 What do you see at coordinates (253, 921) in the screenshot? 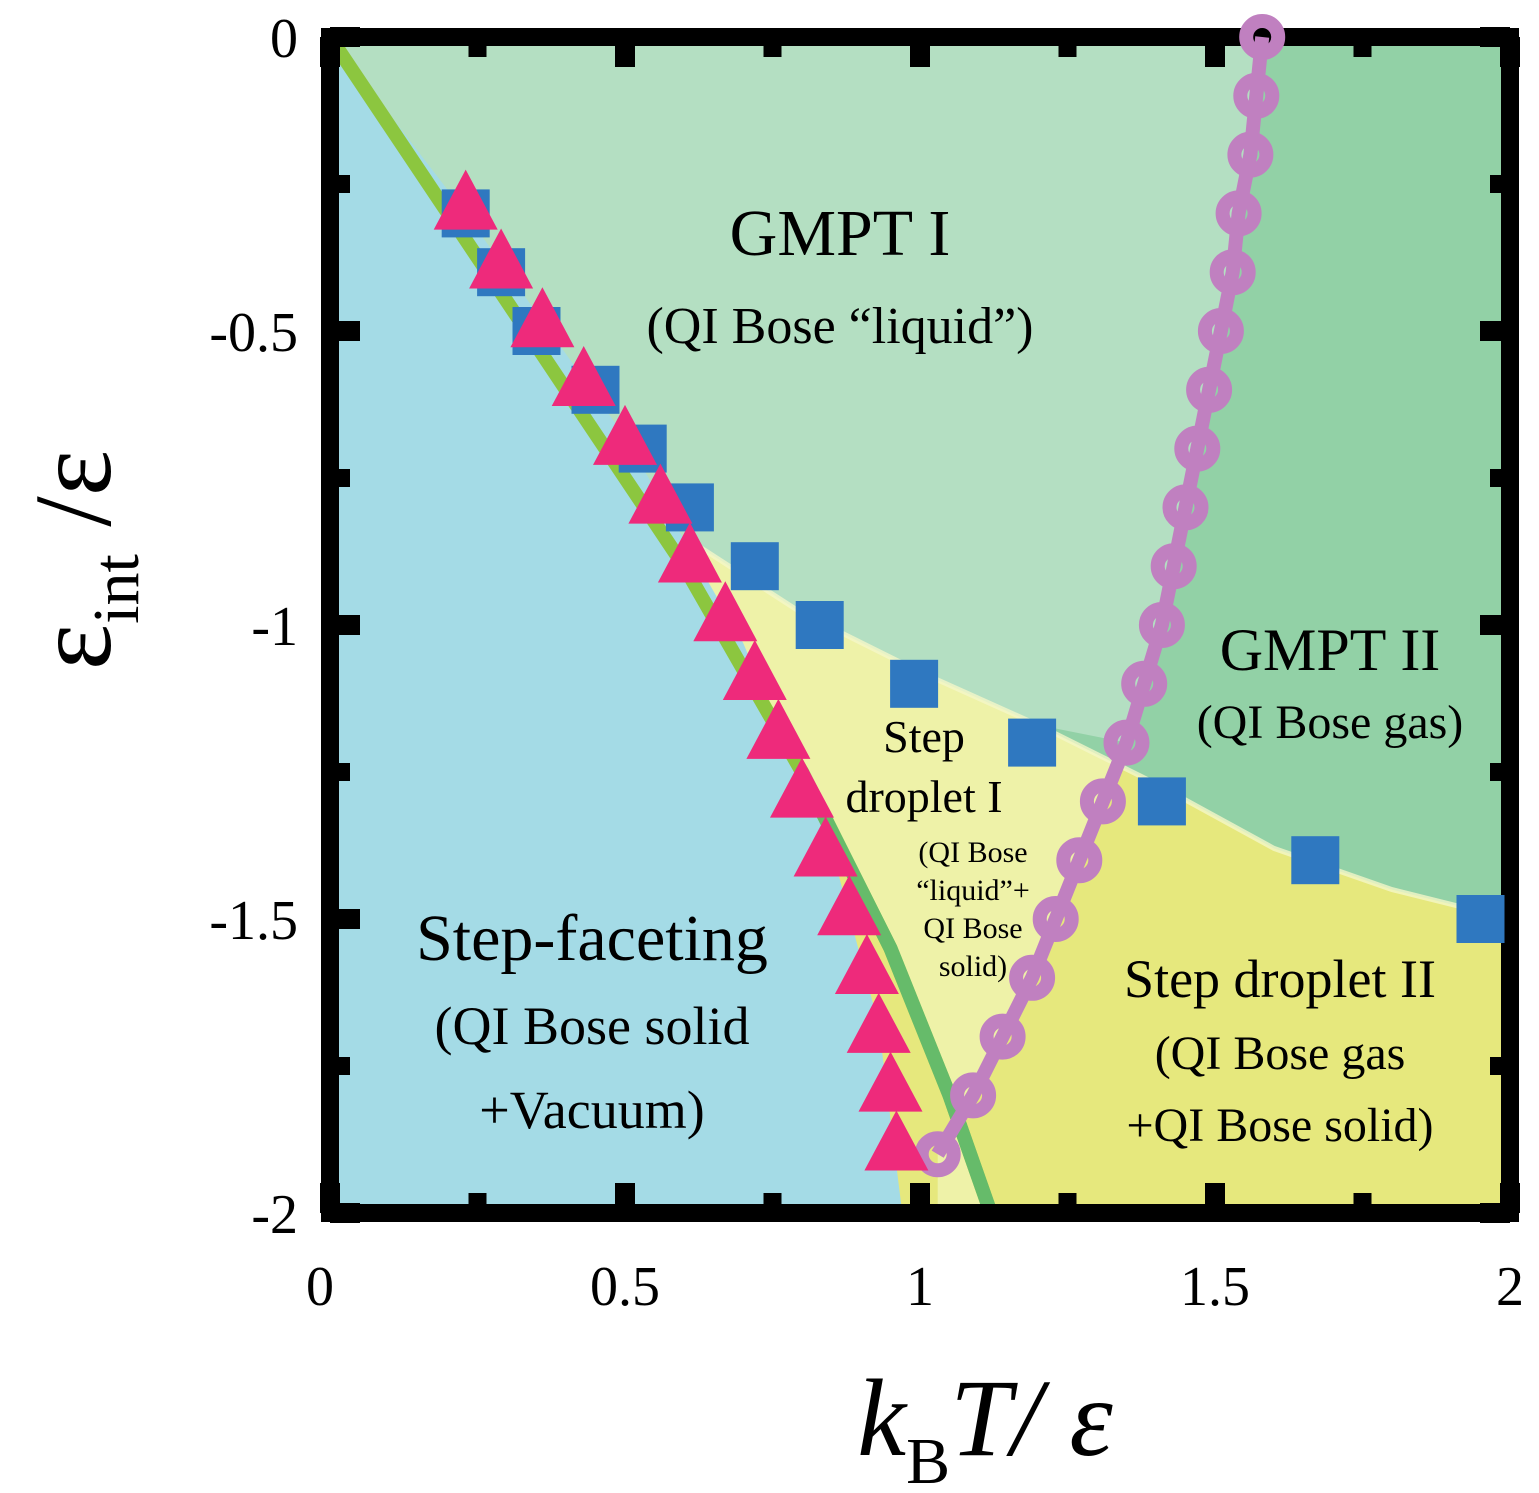
I see `y-tick-label: -1.5` at bounding box center [253, 921].